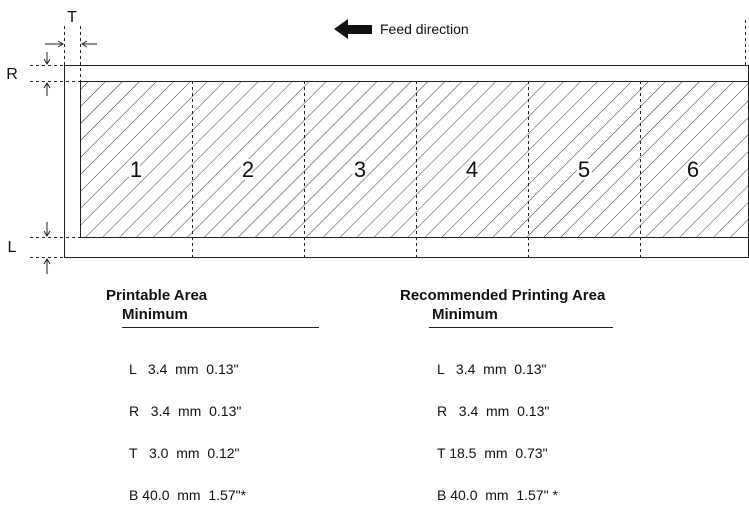 This screenshot has width=749, height=531. I want to click on t-dimension, so click(71, 54).